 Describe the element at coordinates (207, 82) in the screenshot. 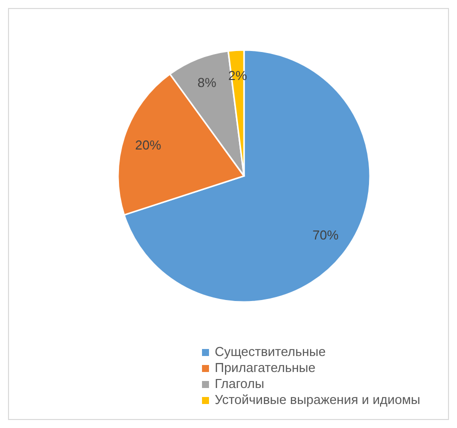

I see `data-label: 8%` at that location.